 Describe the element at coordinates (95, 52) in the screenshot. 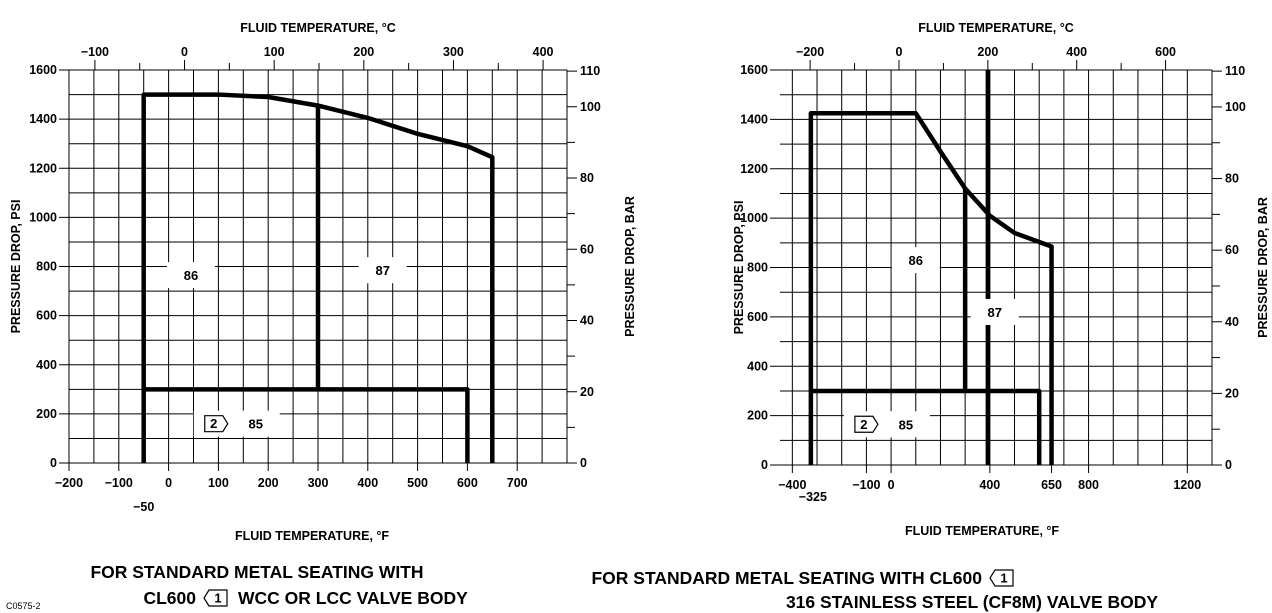

I see `c-tick-label: −100` at that location.